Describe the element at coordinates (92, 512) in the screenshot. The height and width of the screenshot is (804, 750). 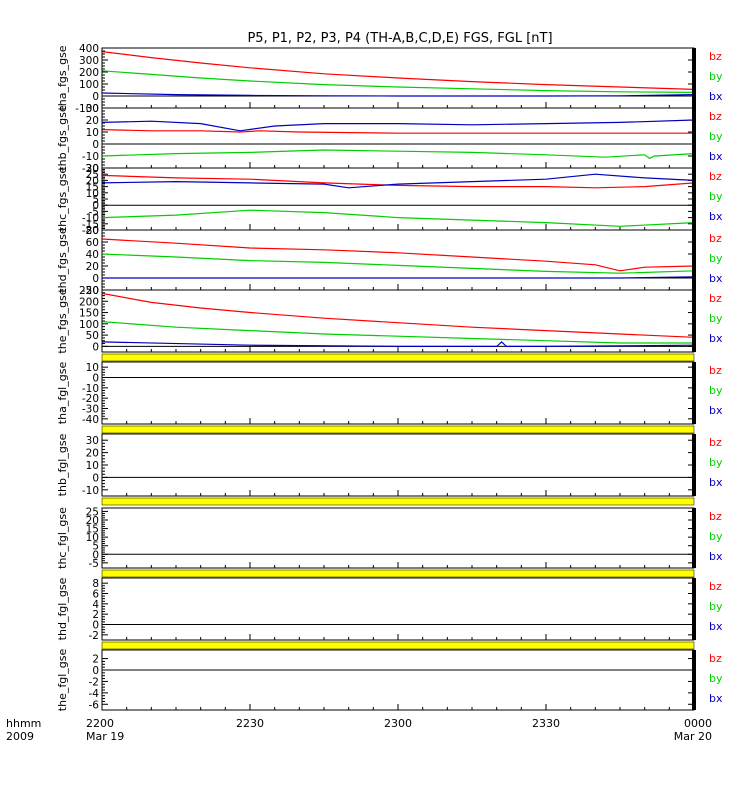
I see `y-tick-label: 25` at that location.